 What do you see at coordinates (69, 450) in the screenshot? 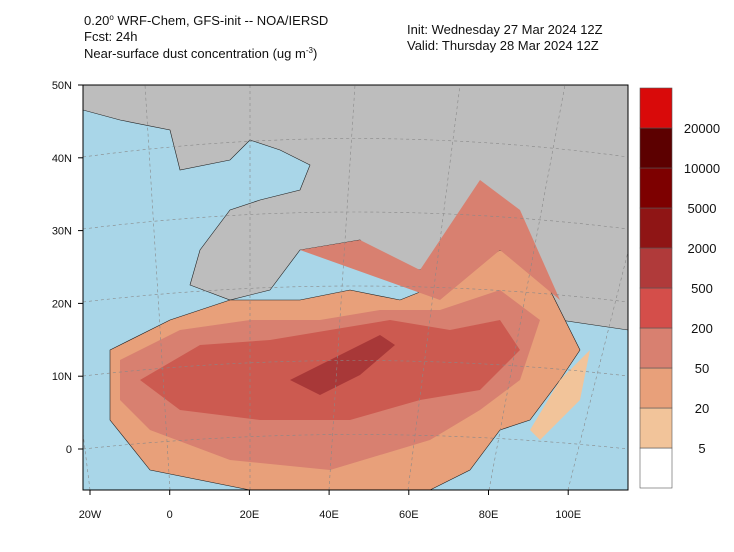
I see `lat-label: 0` at bounding box center [69, 450].